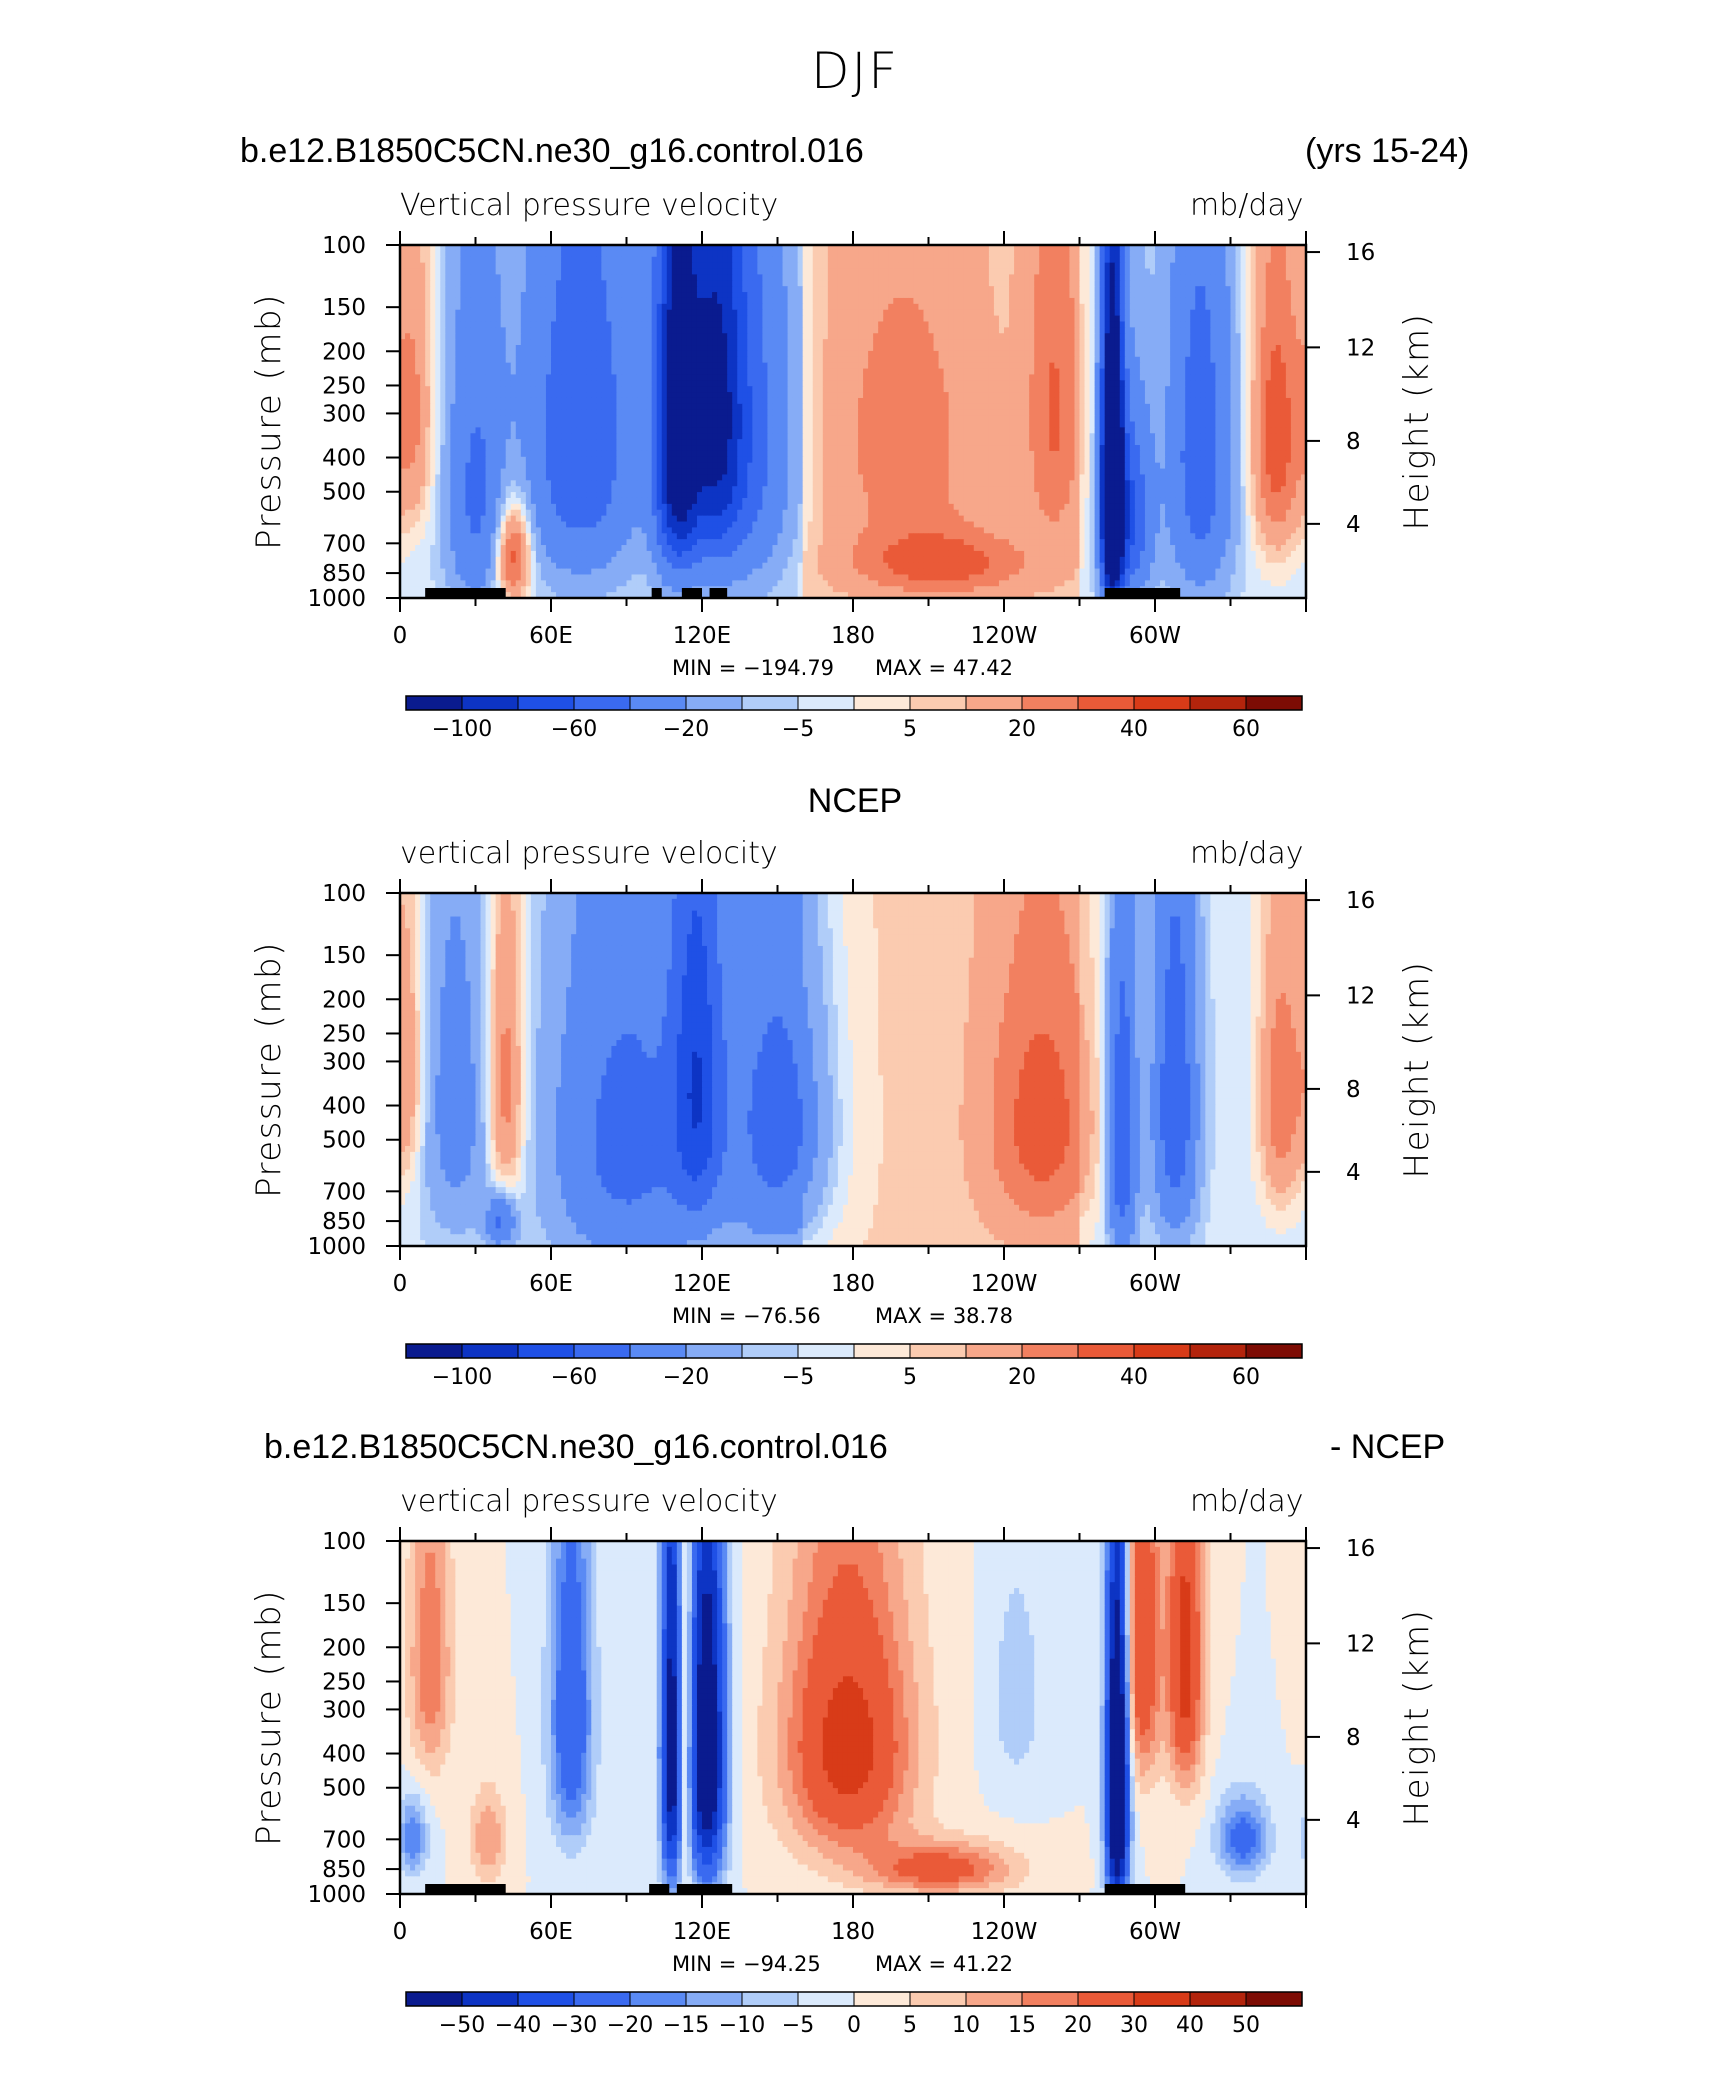 This screenshot has height=2074, width=1710. Describe the element at coordinates (1155, 636) in the screenshot. I see `x-tick-label: 60W` at that location.